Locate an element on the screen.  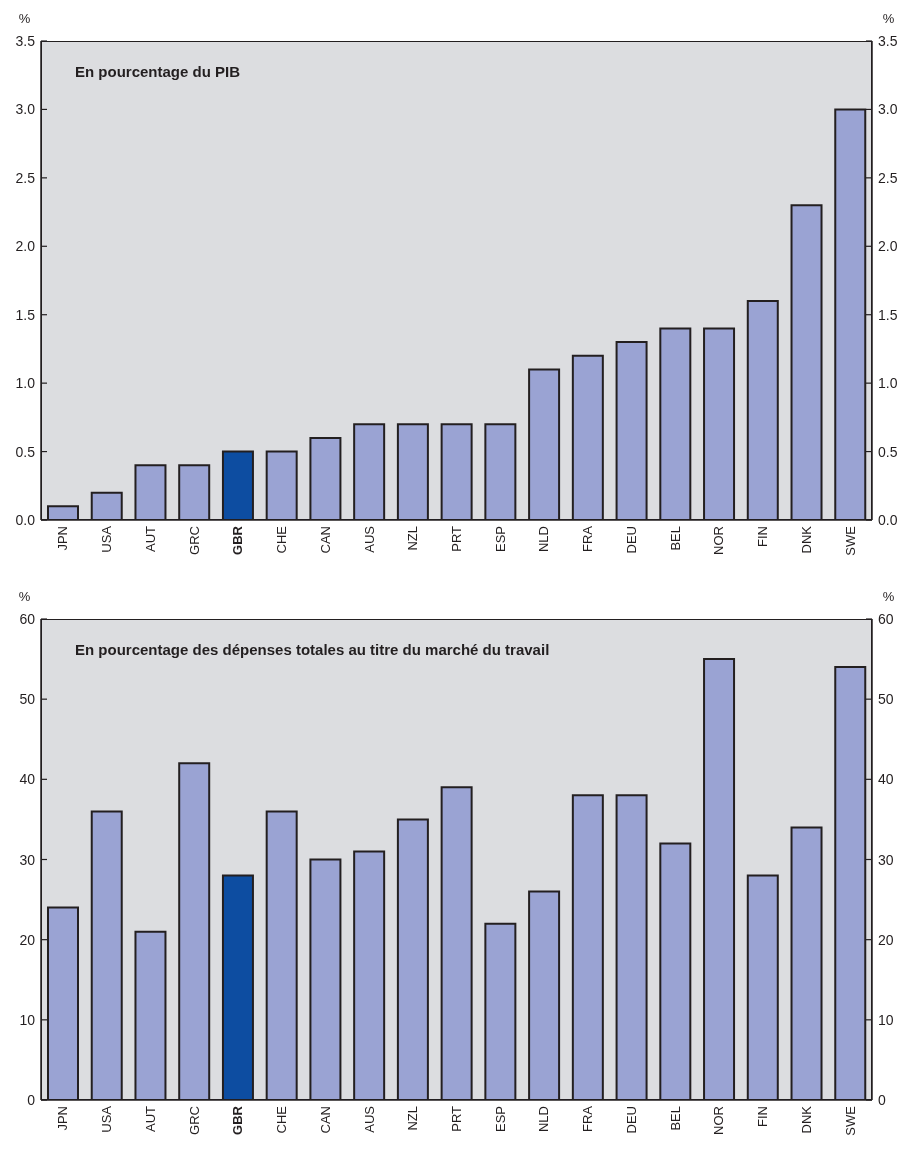
y-tick-label: 10 is located at coordinates (27, 1019).